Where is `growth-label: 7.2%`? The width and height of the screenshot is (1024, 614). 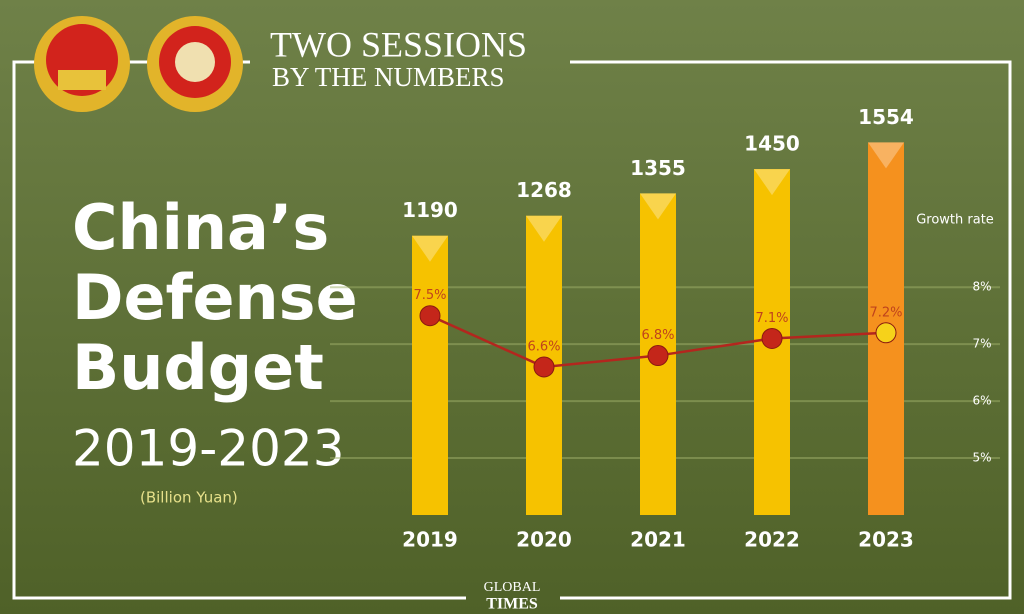
growth-label: 7.2% is located at coordinates (885, 312).